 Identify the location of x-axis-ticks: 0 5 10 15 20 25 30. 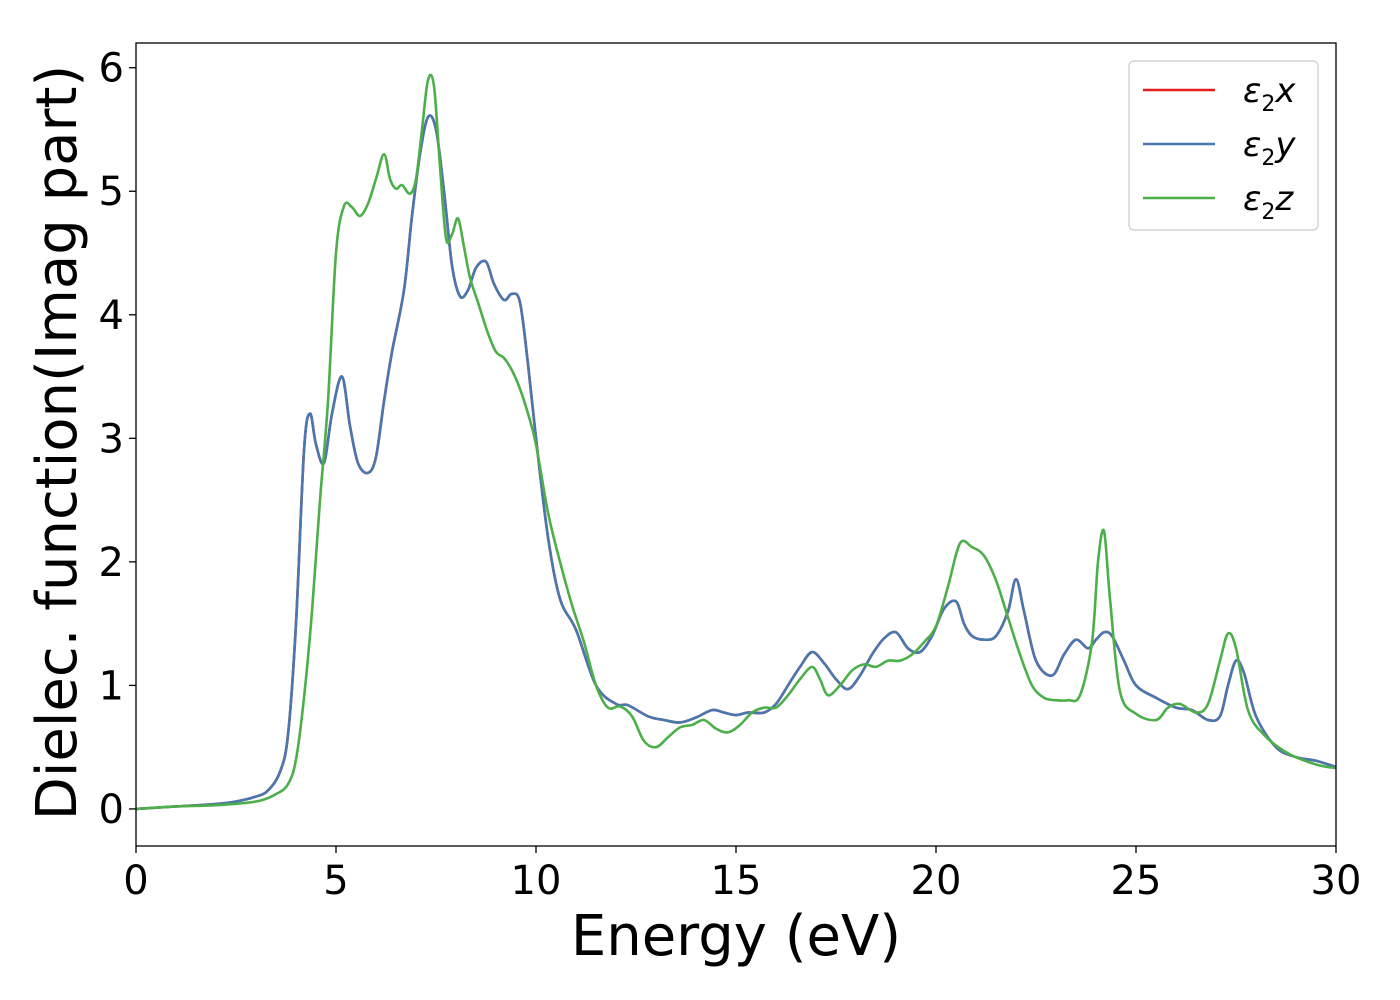
(742, 875).